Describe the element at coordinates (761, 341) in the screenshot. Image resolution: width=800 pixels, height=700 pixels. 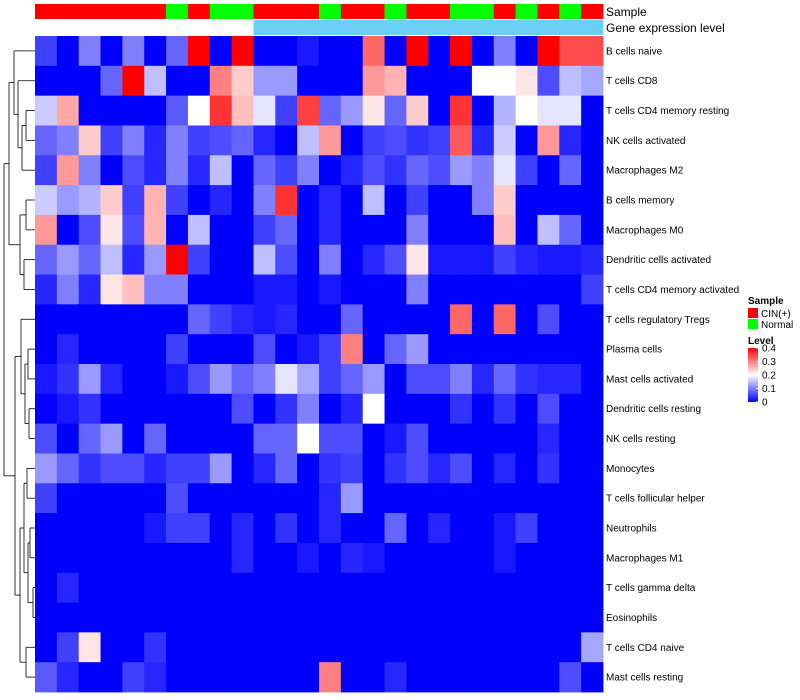
I see `legend-level-title: Level` at that location.